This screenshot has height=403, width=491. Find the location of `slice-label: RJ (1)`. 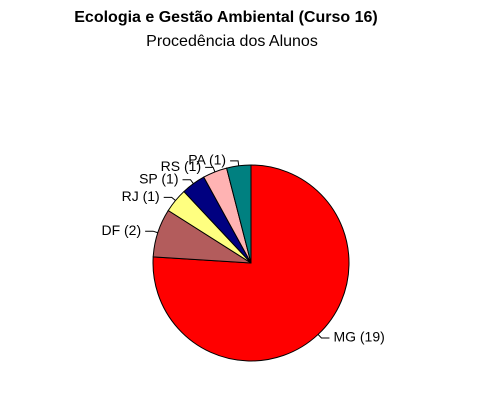

slice-label: RJ (1) is located at coordinates (141, 196).